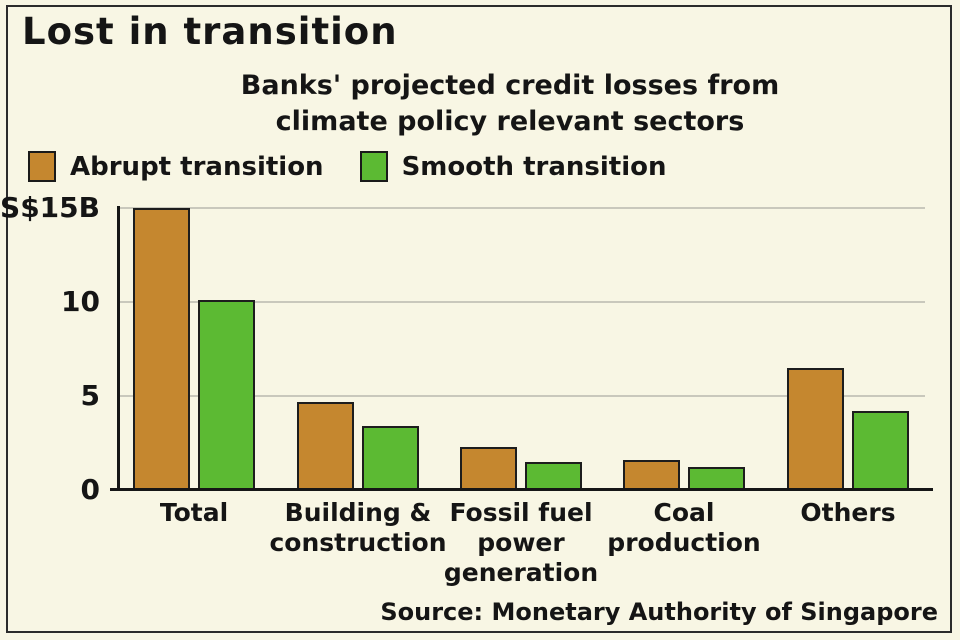 The width and height of the screenshot is (960, 640). Describe the element at coordinates (848, 512) in the screenshot. I see `x-axis-label-others: Others` at that location.